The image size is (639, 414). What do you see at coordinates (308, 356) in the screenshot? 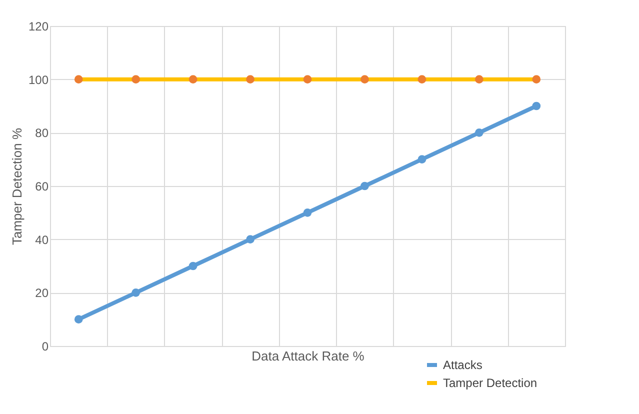
I see `x-axis-title: Data Attack Rate %` at bounding box center [308, 356].